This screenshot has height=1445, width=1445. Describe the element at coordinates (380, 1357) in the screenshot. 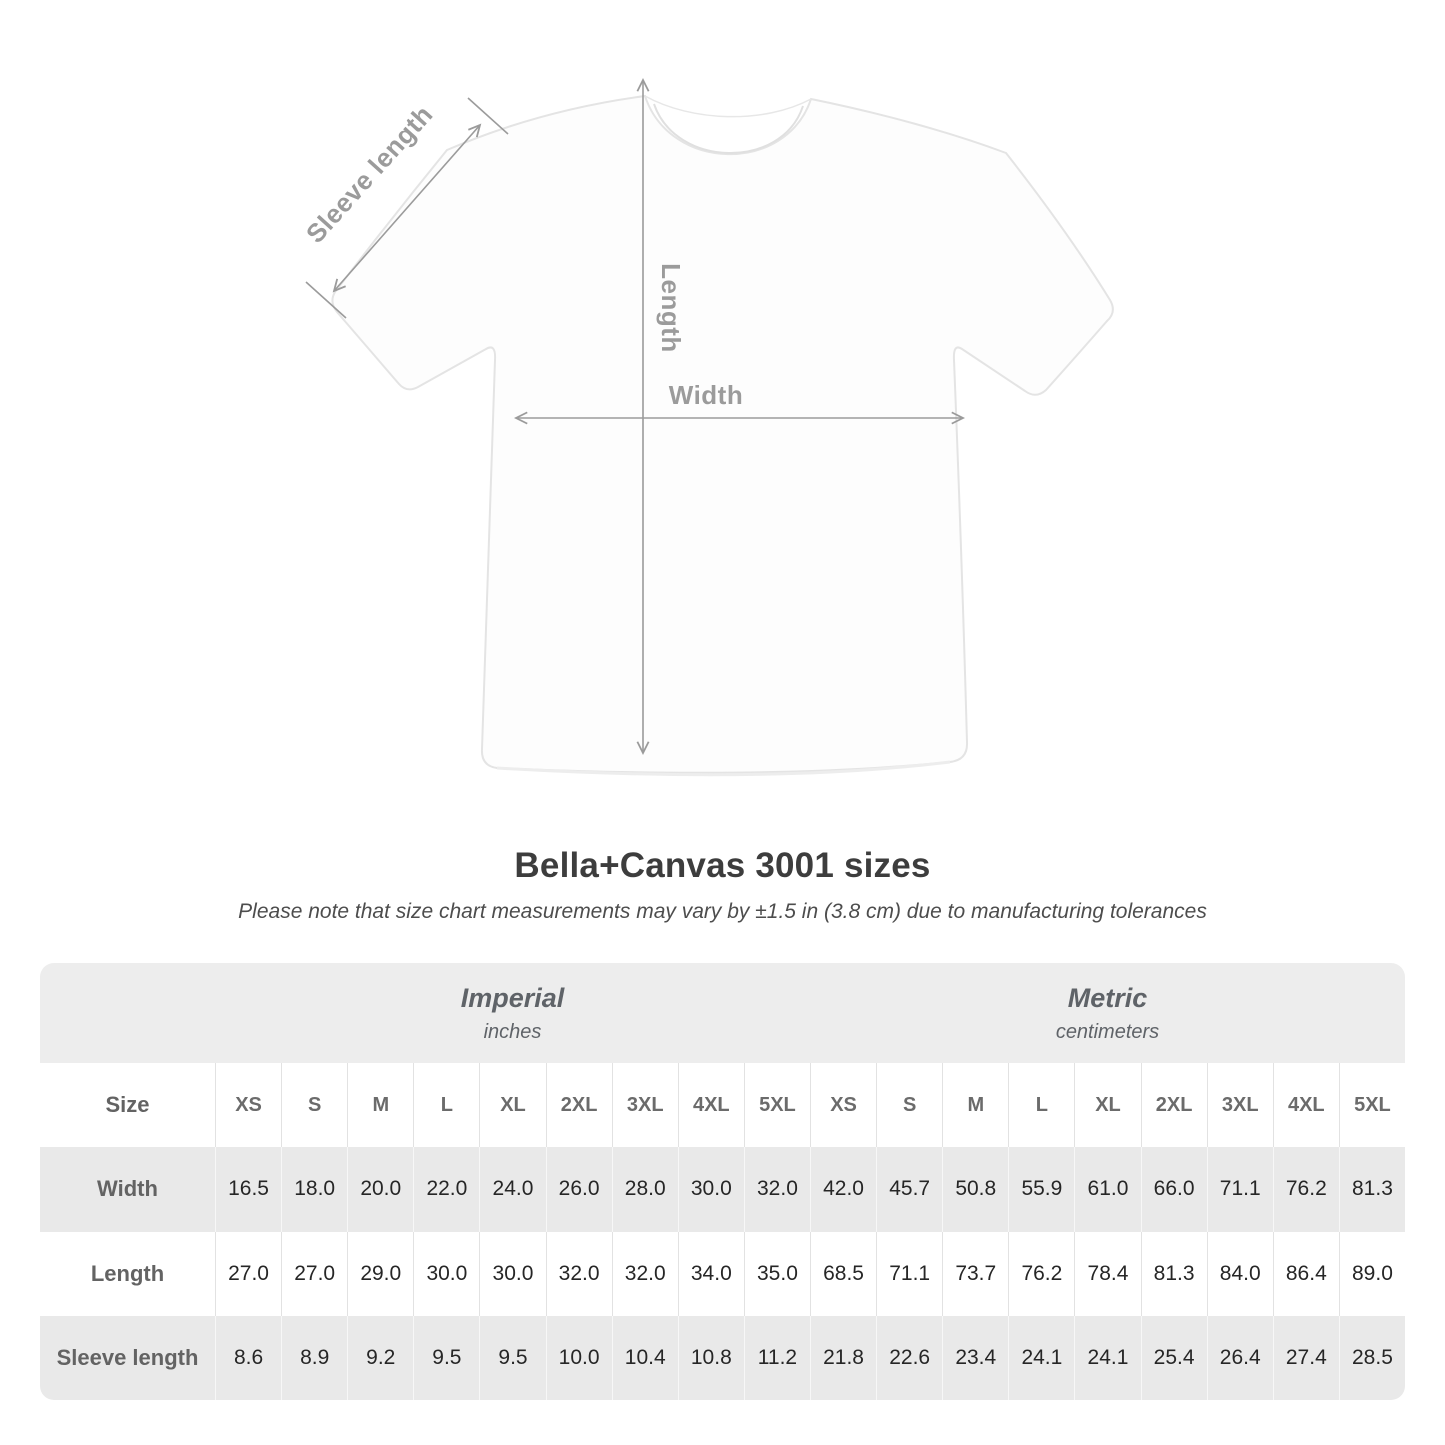

I see `table-cell: 9.2` at that location.